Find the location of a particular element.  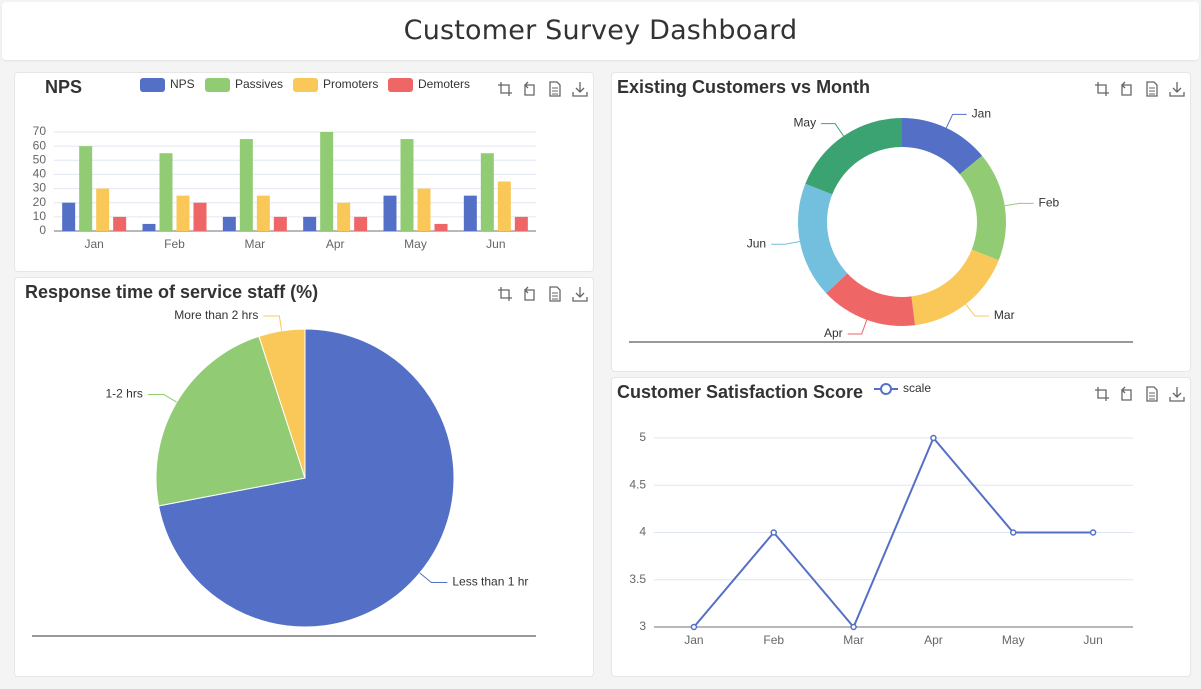

bar-passives-jan is located at coordinates (86, 188).